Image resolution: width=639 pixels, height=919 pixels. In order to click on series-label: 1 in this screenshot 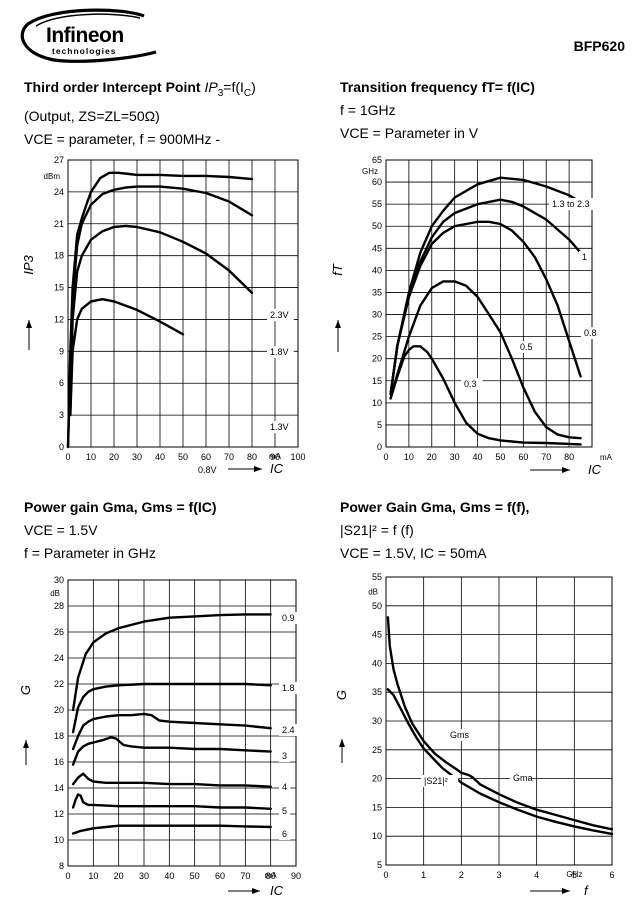, I will do `click(584, 257)`.